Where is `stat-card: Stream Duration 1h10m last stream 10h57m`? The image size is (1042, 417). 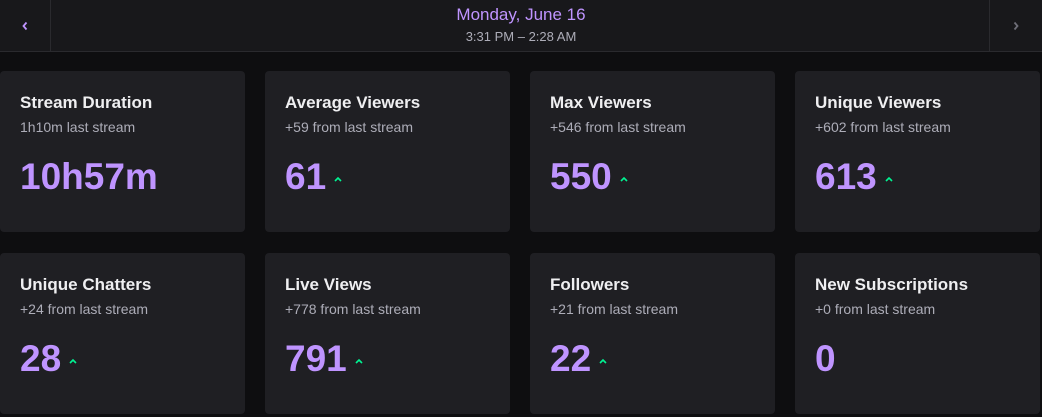
stat-card: Stream Duration 1h10m last stream 10h57m is located at coordinates (122, 151).